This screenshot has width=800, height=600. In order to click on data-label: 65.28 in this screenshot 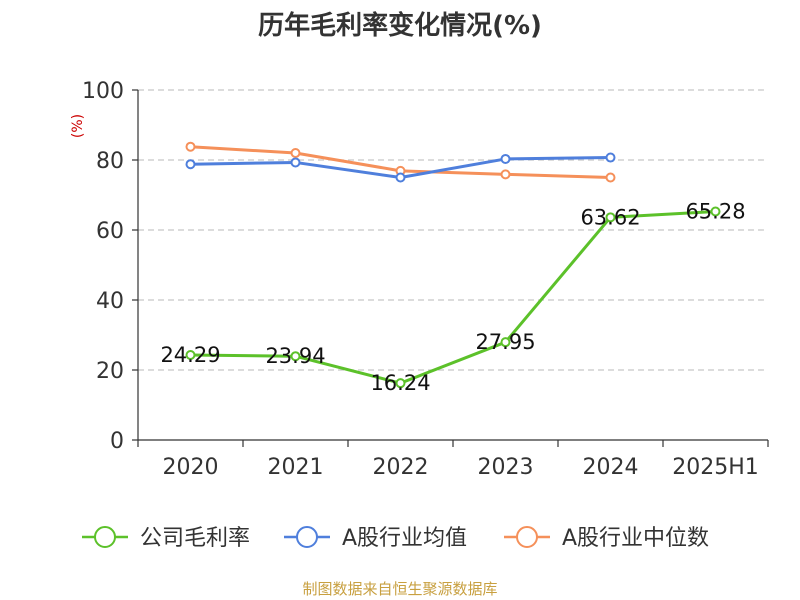, I will do `click(715, 212)`.